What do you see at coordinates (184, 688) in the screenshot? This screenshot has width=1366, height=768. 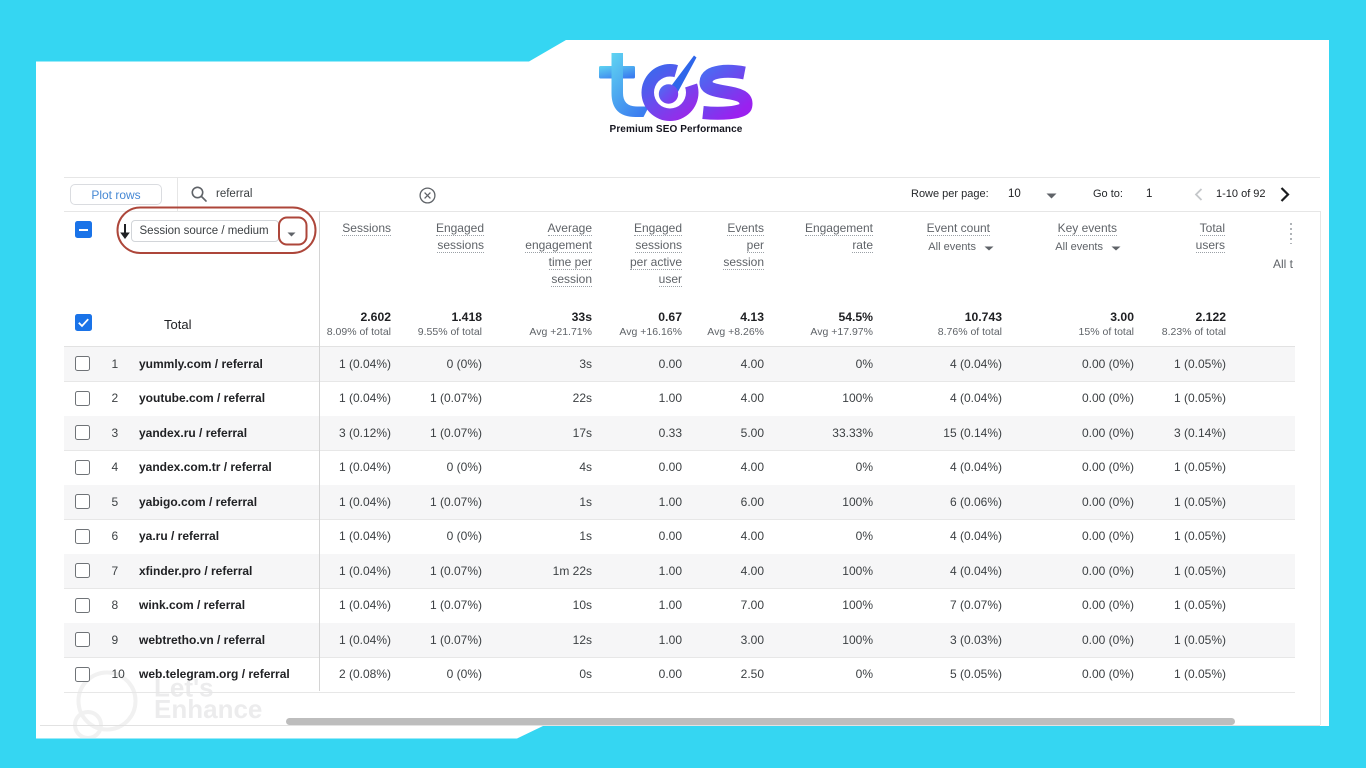 I see `svg-text: Let's` at bounding box center [184, 688].